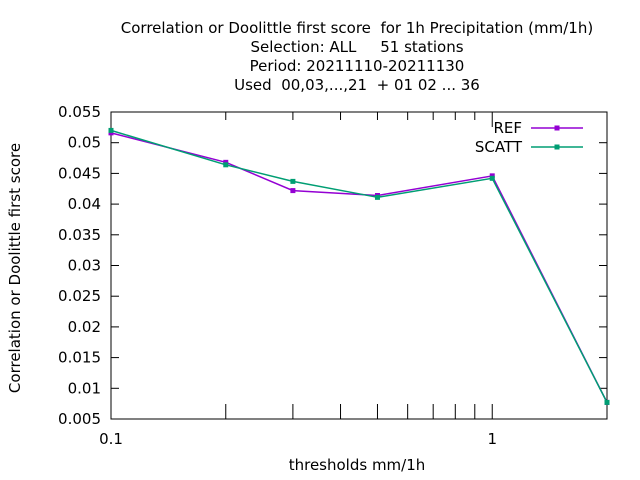 This screenshot has width=640, height=480. What do you see at coordinates (84, 204) in the screenshot?
I see `y-tick-label-7: 0.04` at bounding box center [84, 204].